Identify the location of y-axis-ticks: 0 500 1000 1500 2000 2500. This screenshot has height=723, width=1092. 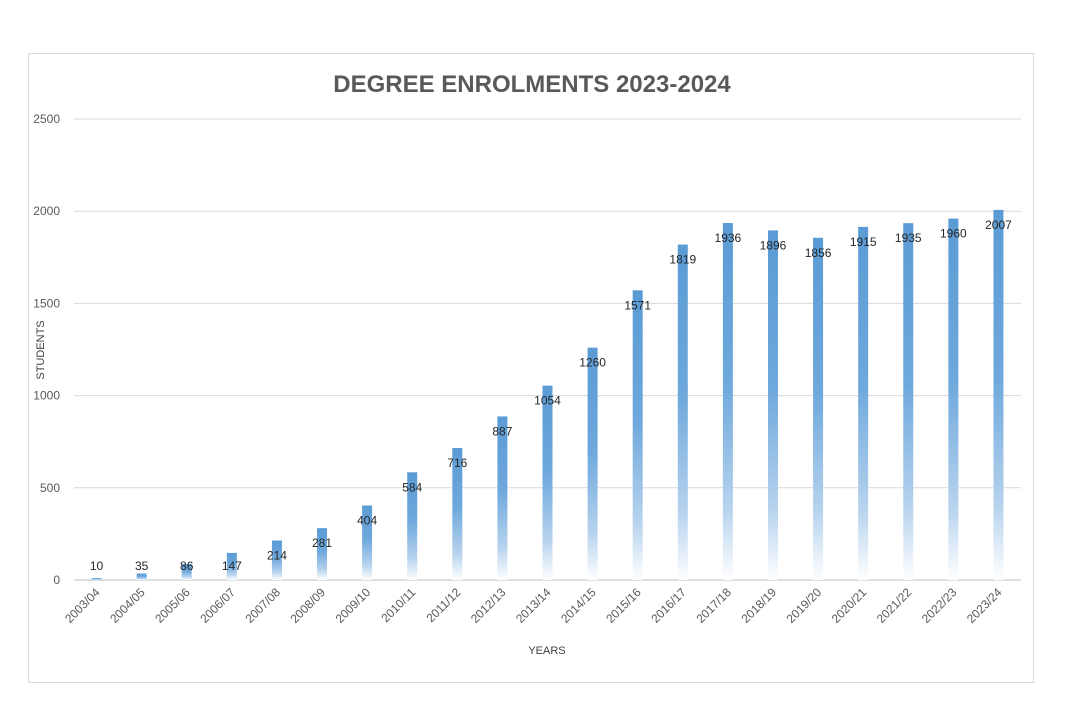
(46, 349).